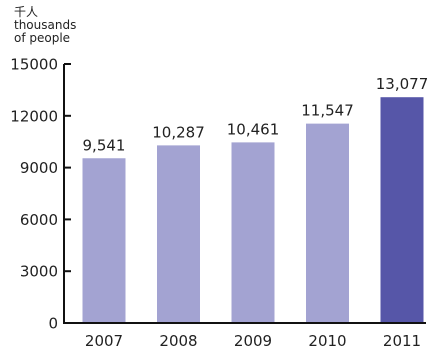 This screenshot has width=432, height=354. I want to click on y-tick-label: 0, so click(53, 324).